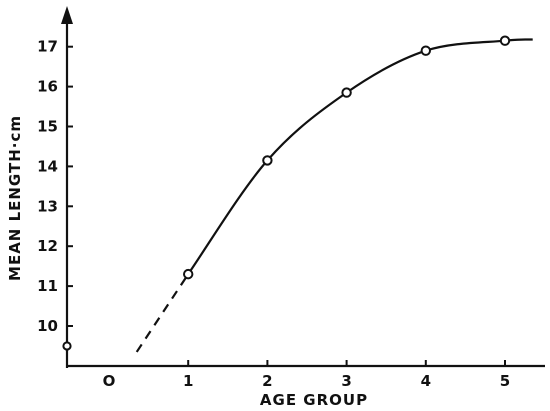 The height and width of the screenshot is (411, 550). I want to click on y-tick-label: 14, so click(47, 166).